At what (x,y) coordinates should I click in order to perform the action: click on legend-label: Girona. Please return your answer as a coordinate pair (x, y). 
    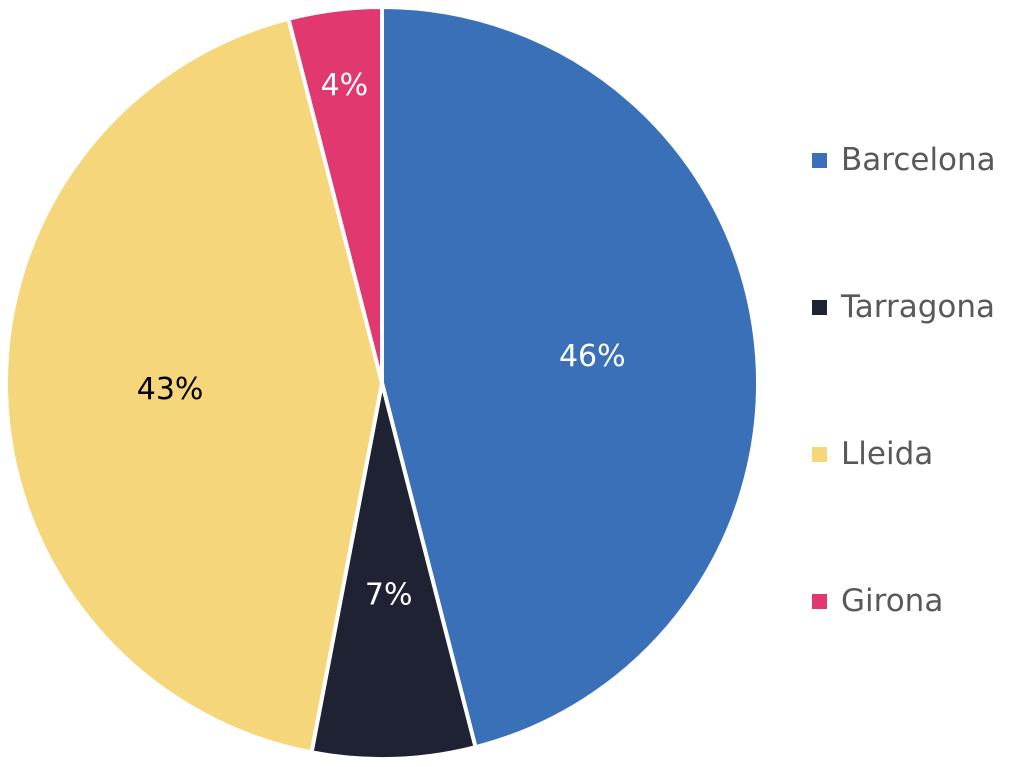
    Looking at the image, I should click on (892, 601).